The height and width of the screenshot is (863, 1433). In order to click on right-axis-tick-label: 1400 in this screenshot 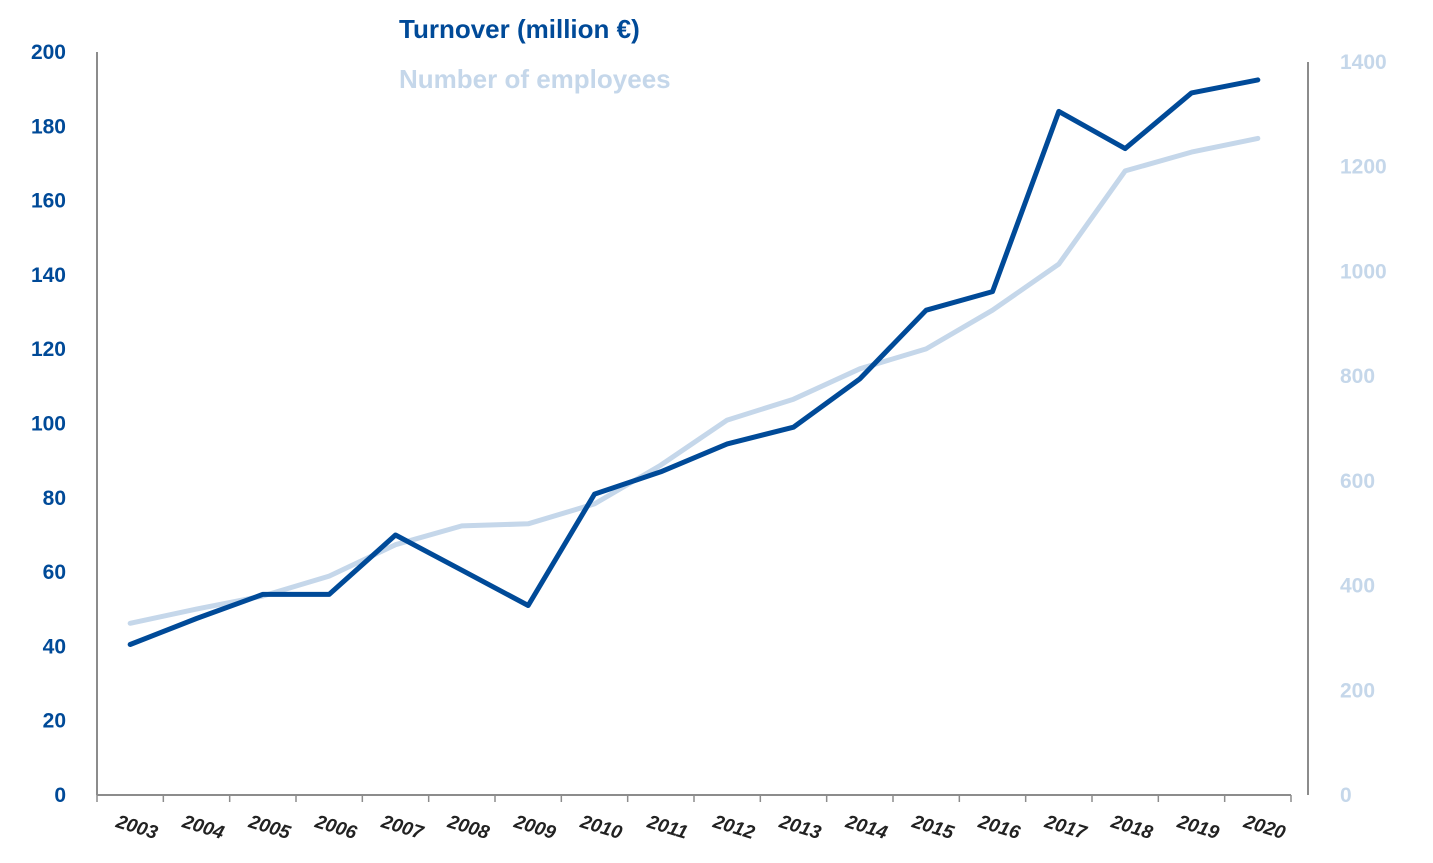, I will do `click(1363, 62)`.